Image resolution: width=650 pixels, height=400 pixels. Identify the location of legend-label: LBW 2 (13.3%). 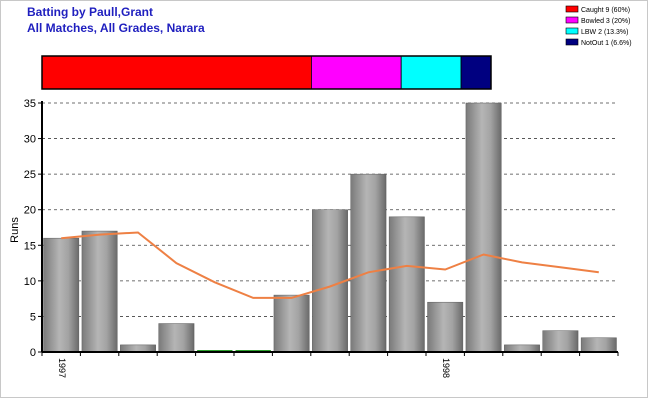
(604, 32).